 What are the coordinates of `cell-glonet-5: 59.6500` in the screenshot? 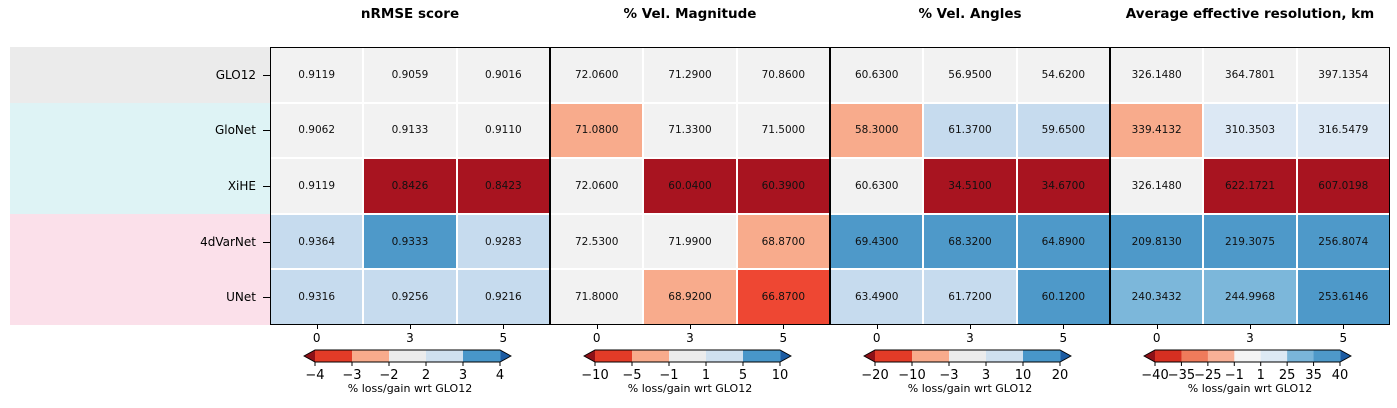 It's located at (1063, 130).